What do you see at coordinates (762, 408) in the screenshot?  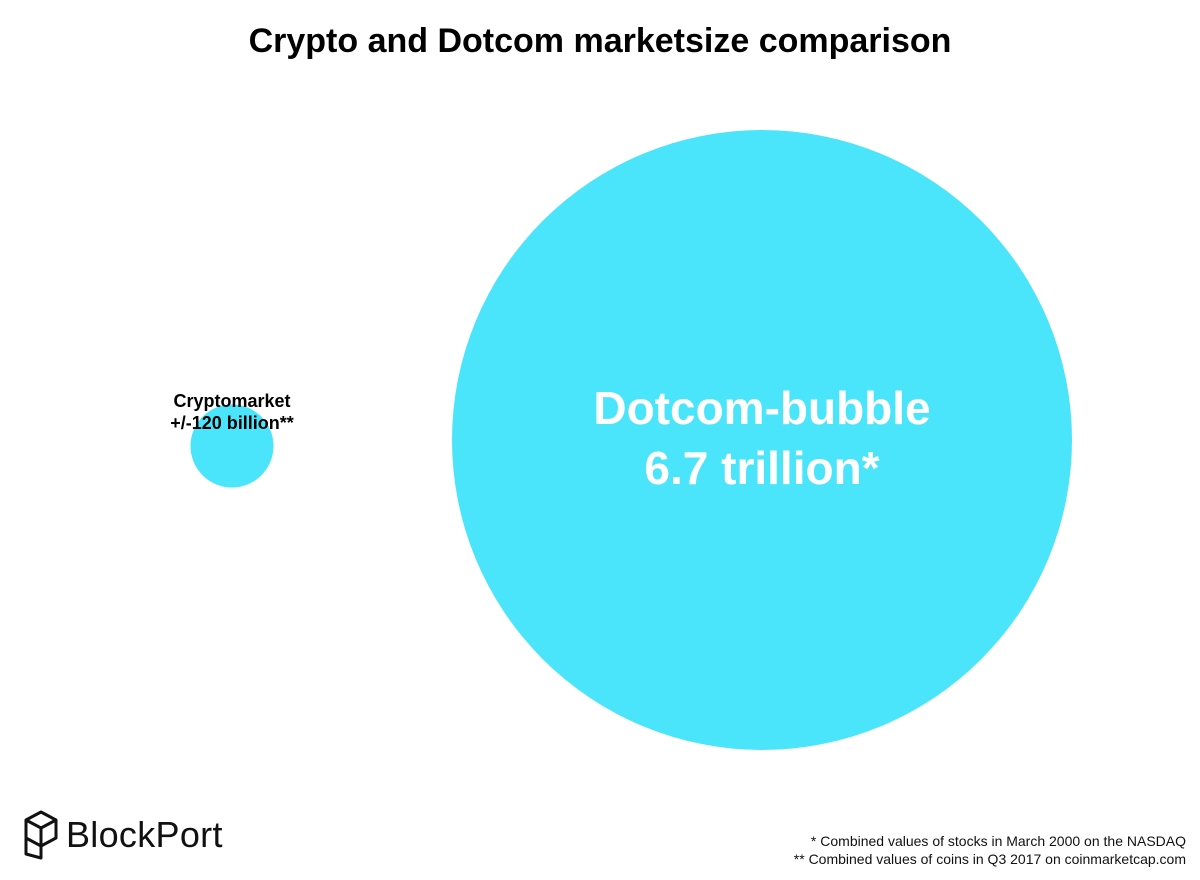 I see `dotcom-bubble-name: Dotcom-bubble` at bounding box center [762, 408].